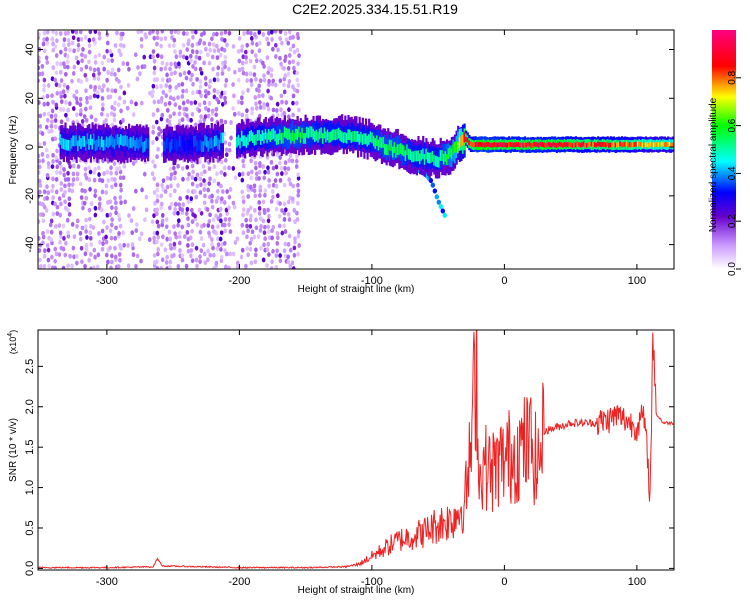 The width and height of the screenshot is (750, 600). What do you see at coordinates (30, 447) in the screenshot?
I see `y-tick-label: 1.5` at bounding box center [30, 447].